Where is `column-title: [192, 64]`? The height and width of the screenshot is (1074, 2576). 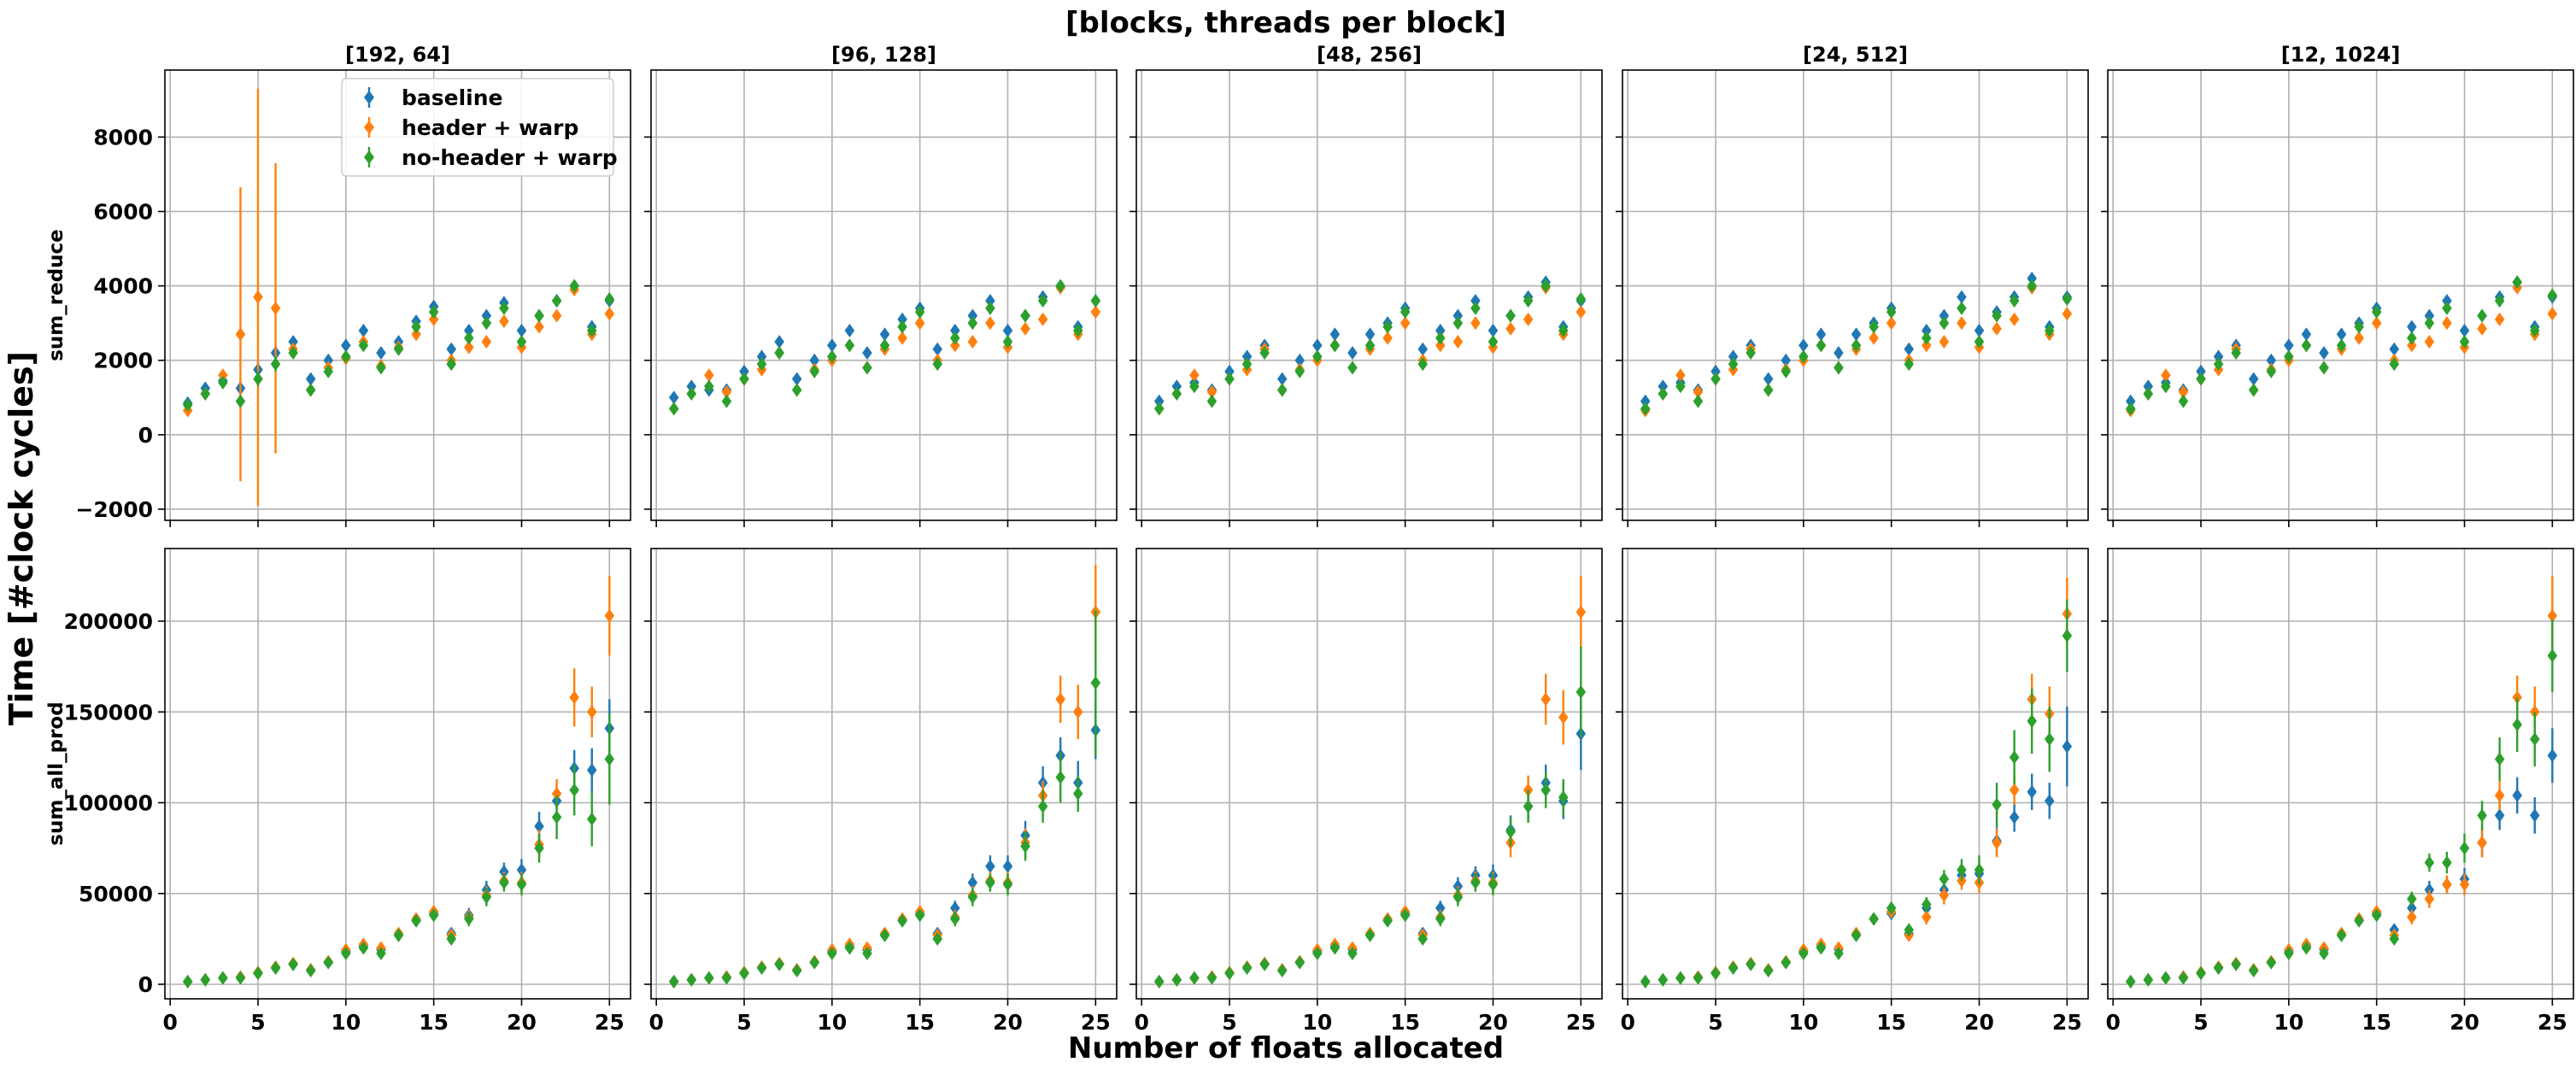 column-title: [192, 64] is located at coordinates (397, 55).